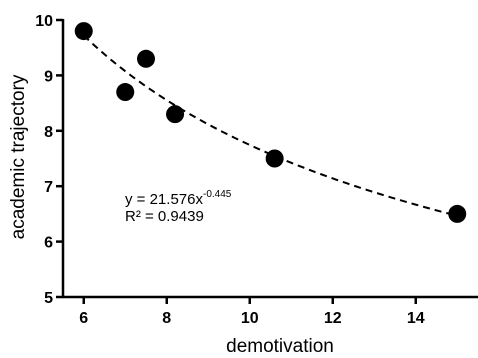 This screenshot has height=358, width=478. I want to click on x-tick-label: 10, so click(250, 318).